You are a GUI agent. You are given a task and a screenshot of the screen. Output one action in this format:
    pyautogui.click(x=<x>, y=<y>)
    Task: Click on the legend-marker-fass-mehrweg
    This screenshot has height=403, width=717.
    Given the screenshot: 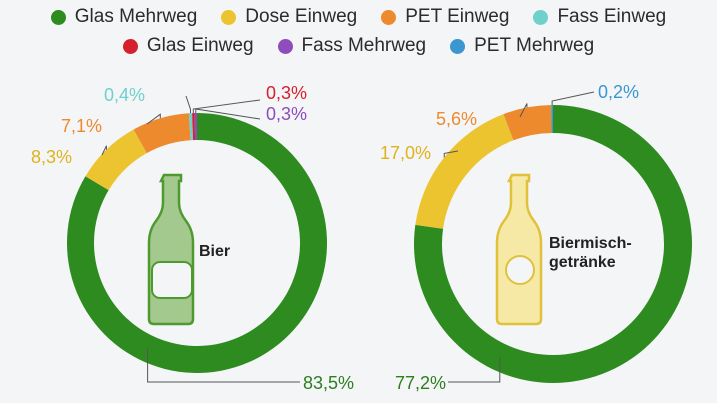 What is the action you would take?
    pyautogui.click(x=285, y=46)
    